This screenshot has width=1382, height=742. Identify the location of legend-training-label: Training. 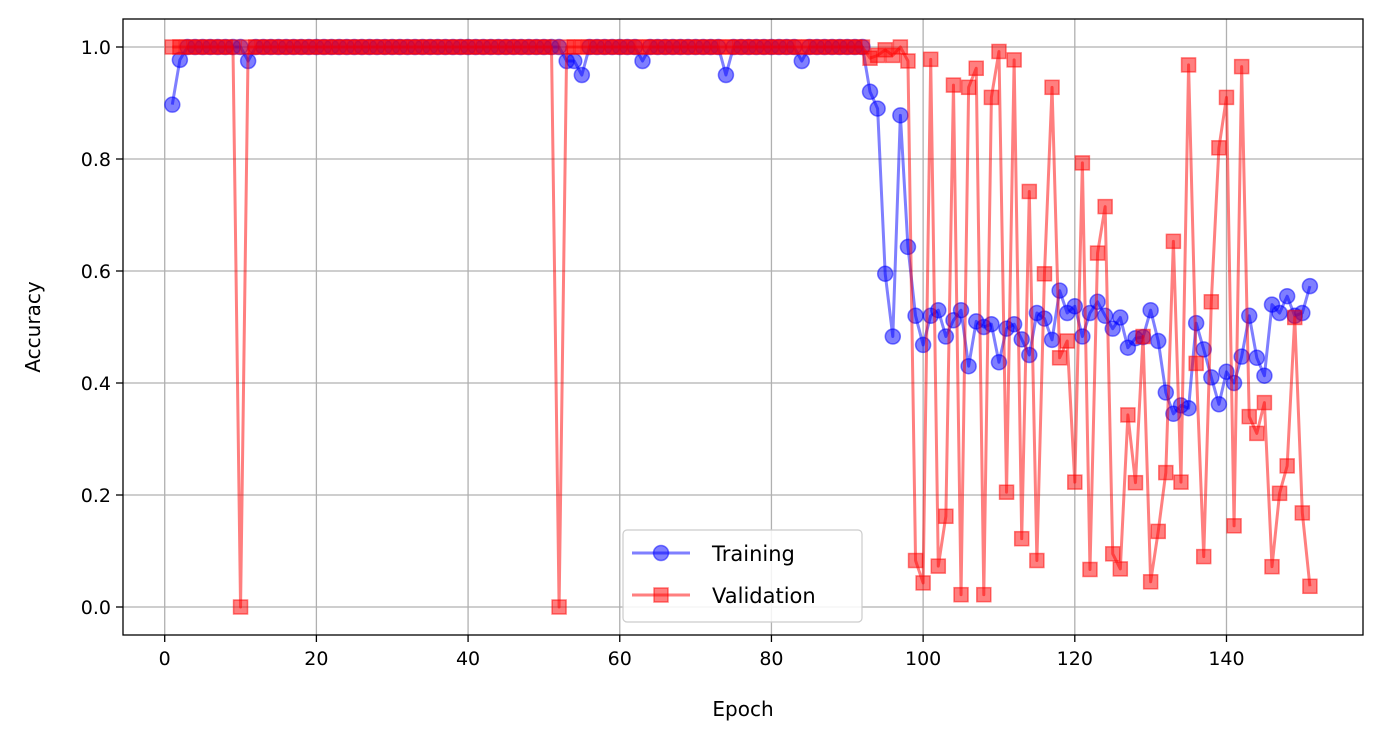
(753, 554).